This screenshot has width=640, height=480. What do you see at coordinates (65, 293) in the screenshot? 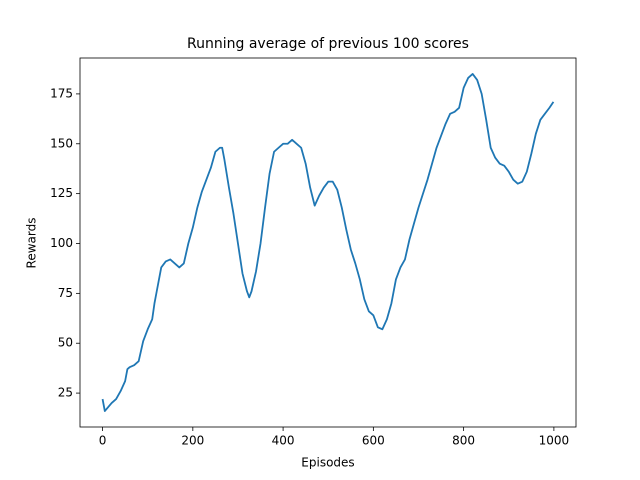
I see `y-tick-label: 75` at bounding box center [65, 293].